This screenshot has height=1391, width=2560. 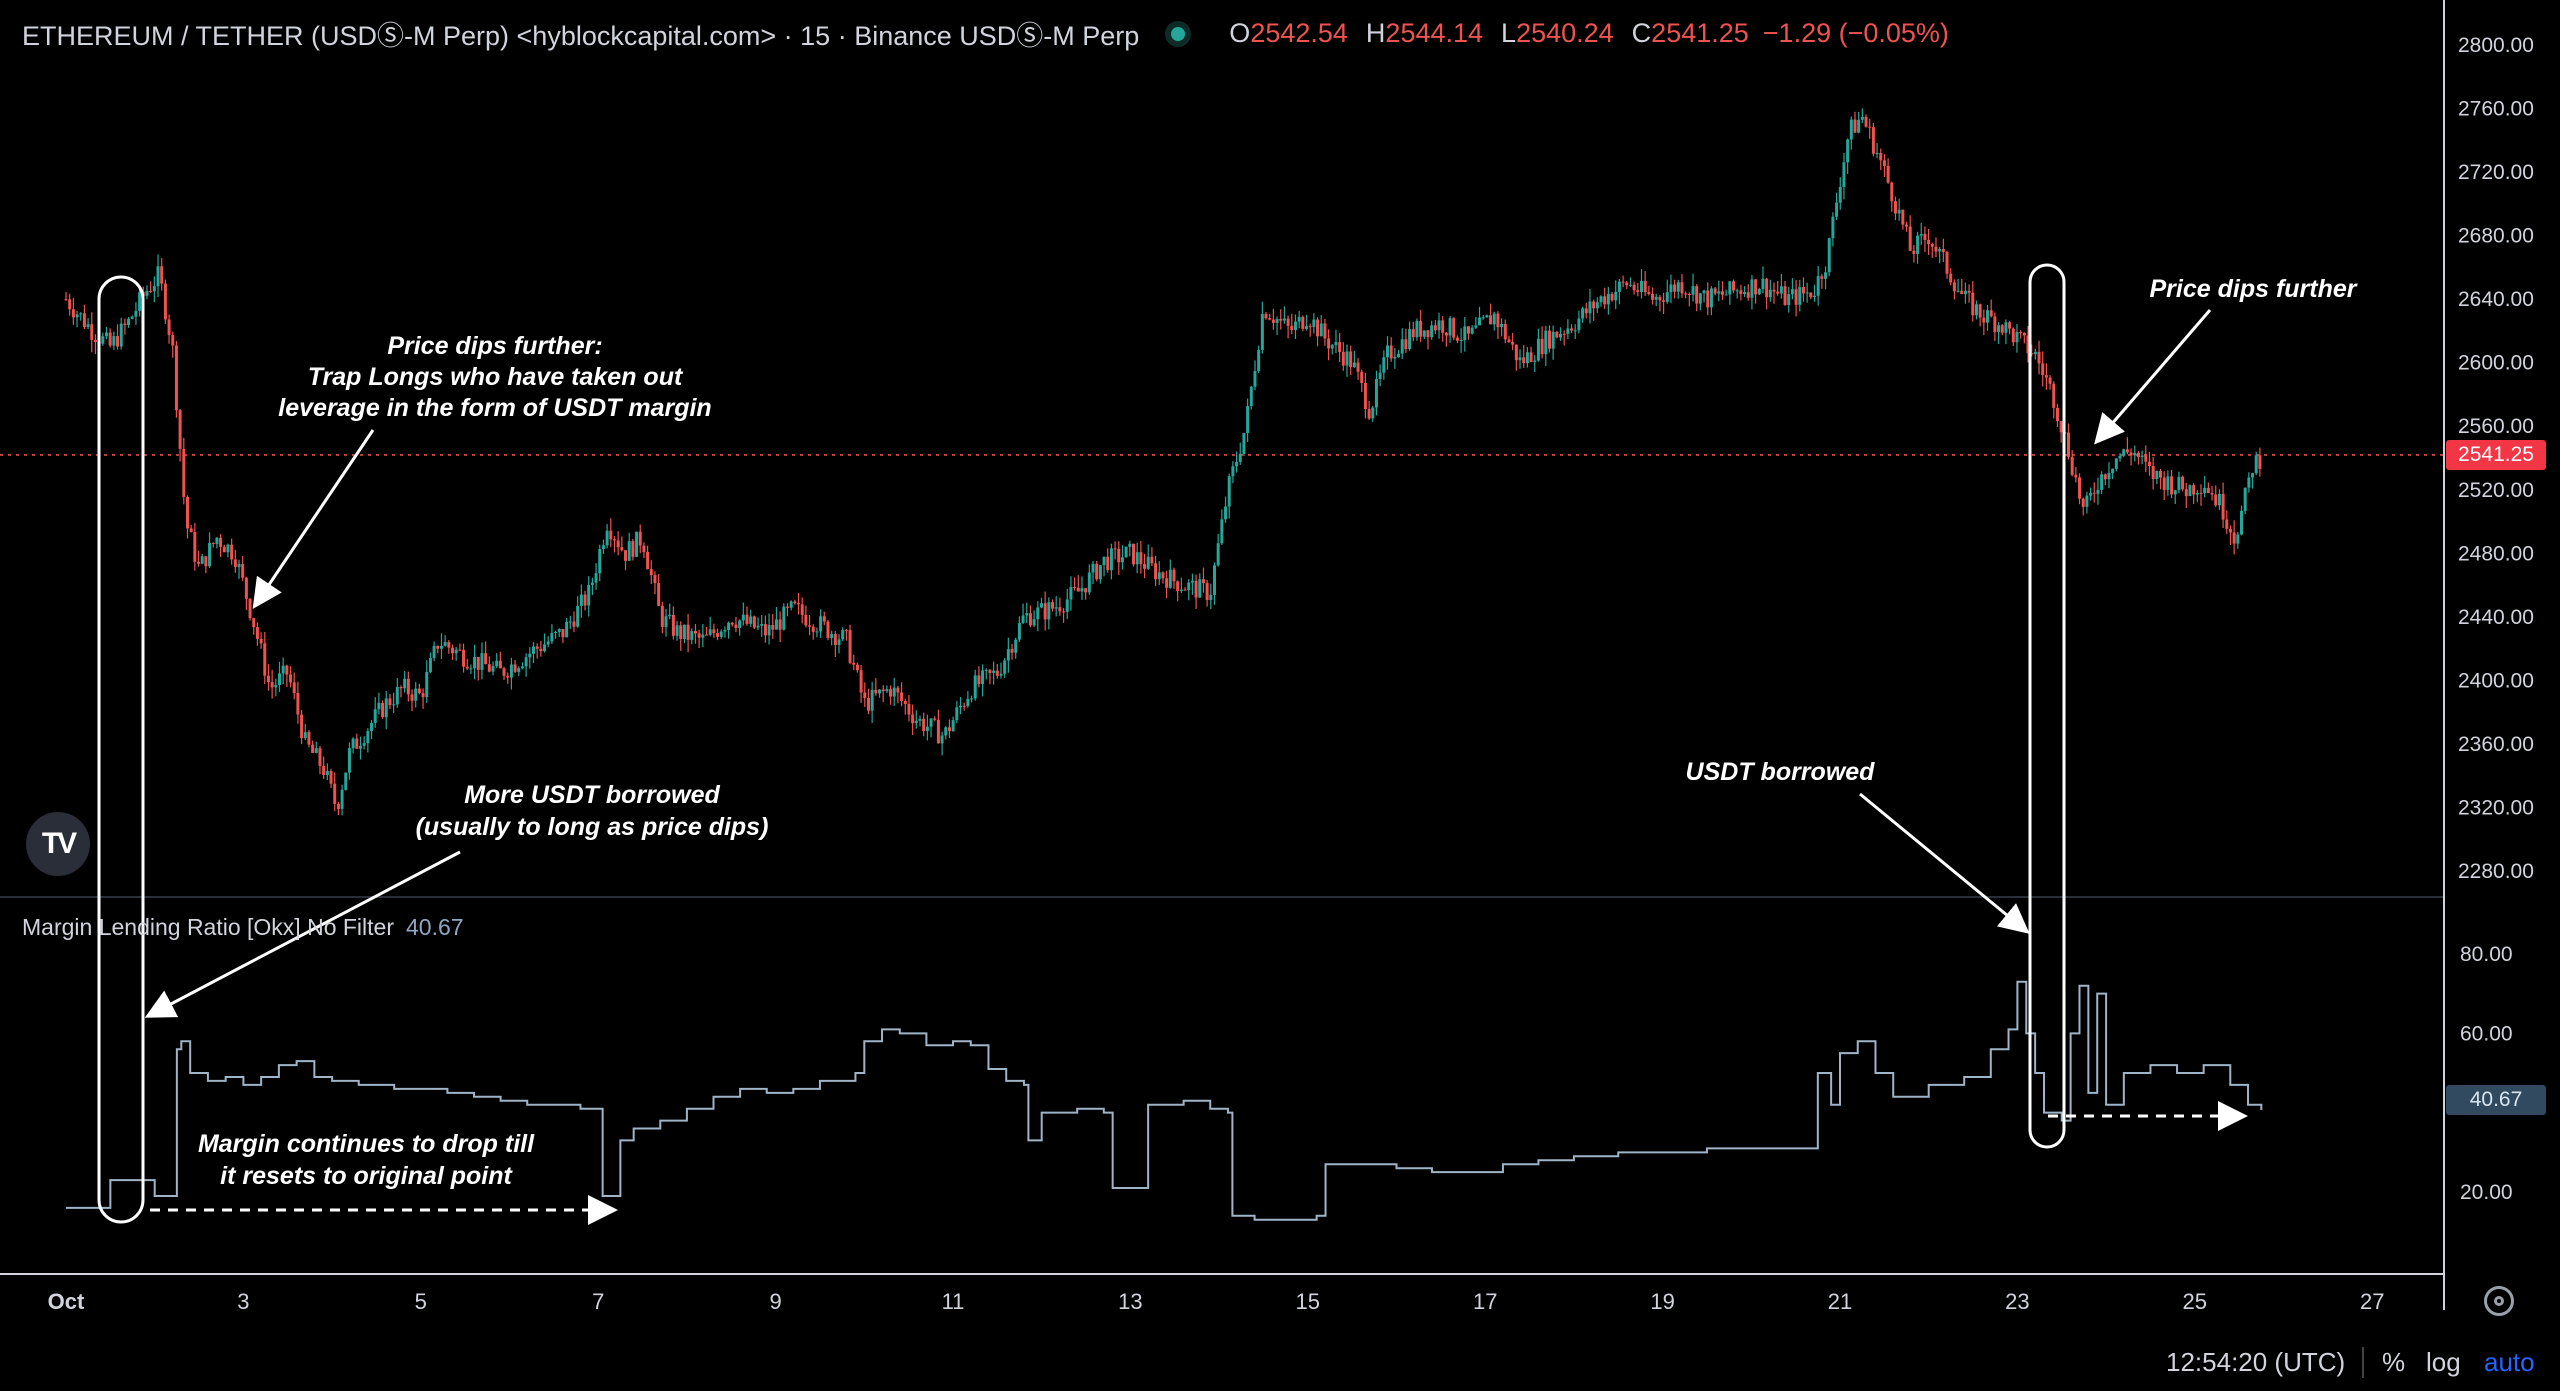 What do you see at coordinates (58, 844) in the screenshot?
I see `tradingview-logo-icon: TV` at bounding box center [58, 844].